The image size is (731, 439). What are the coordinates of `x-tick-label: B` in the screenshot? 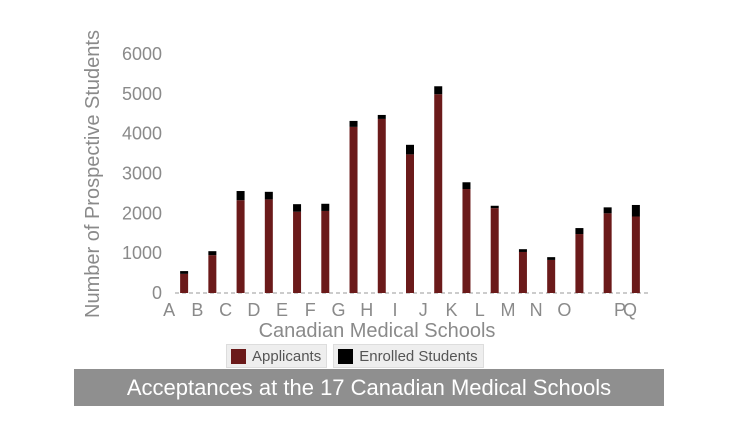 It's located at (197, 310).